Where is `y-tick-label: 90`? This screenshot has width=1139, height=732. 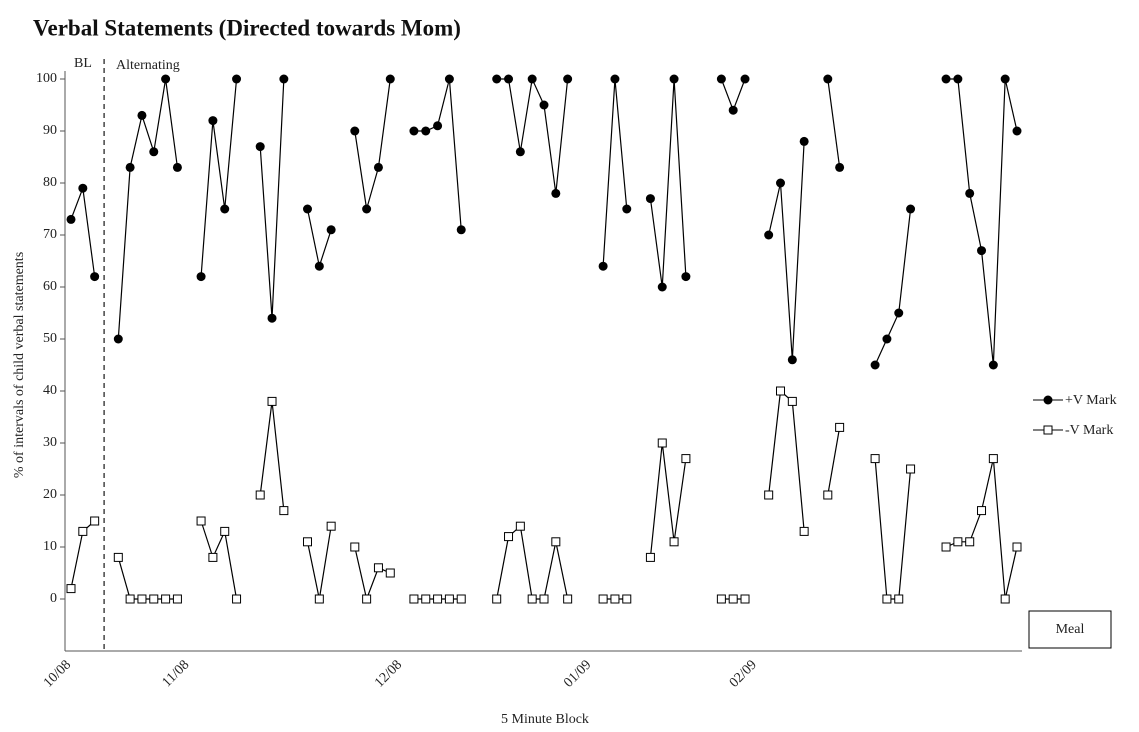 y-tick-label: 90 is located at coordinates (50, 130).